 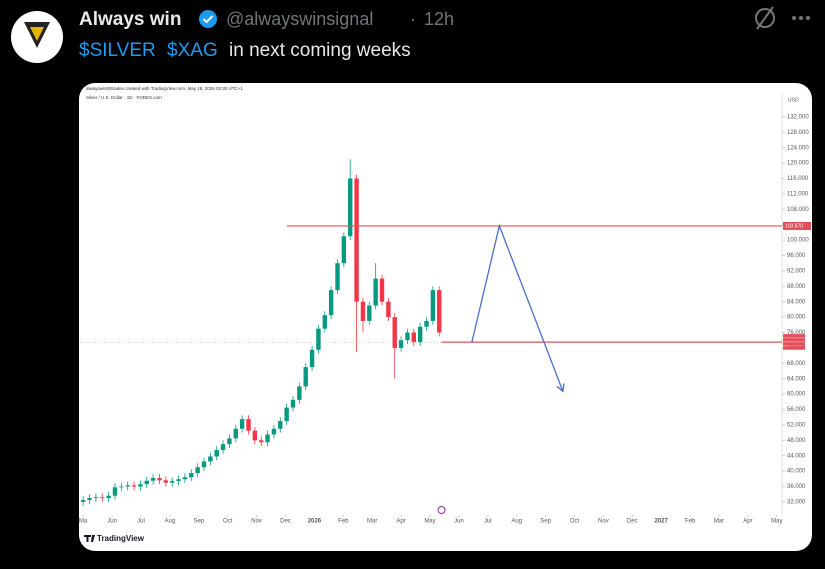 What do you see at coordinates (315, 522) in the screenshot?
I see `x-tick-label: 2026` at bounding box center [315, 522].